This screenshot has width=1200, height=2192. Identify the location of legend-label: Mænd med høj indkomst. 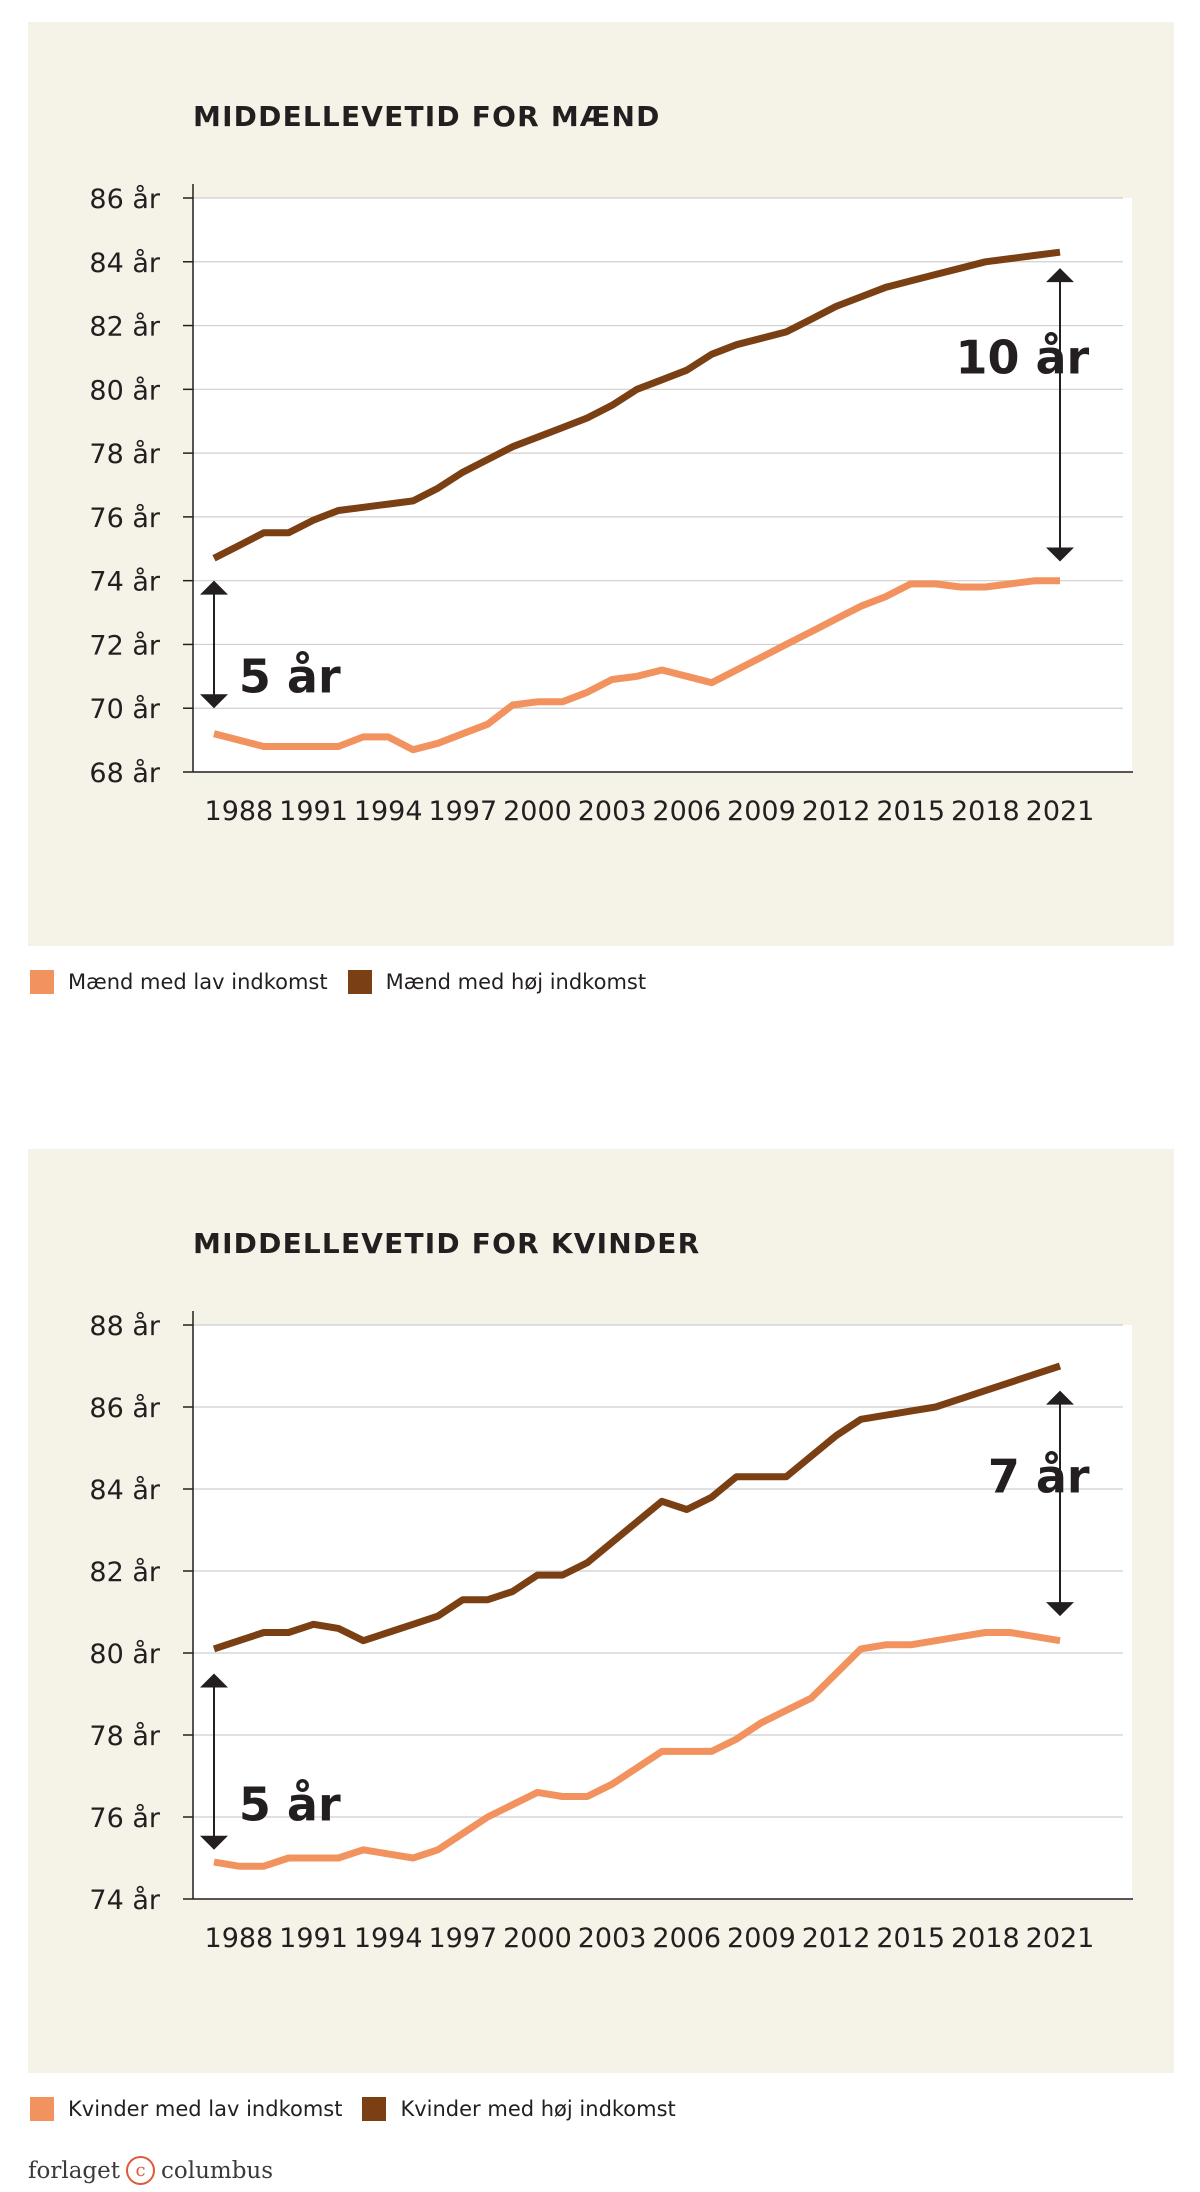
(516, 982).